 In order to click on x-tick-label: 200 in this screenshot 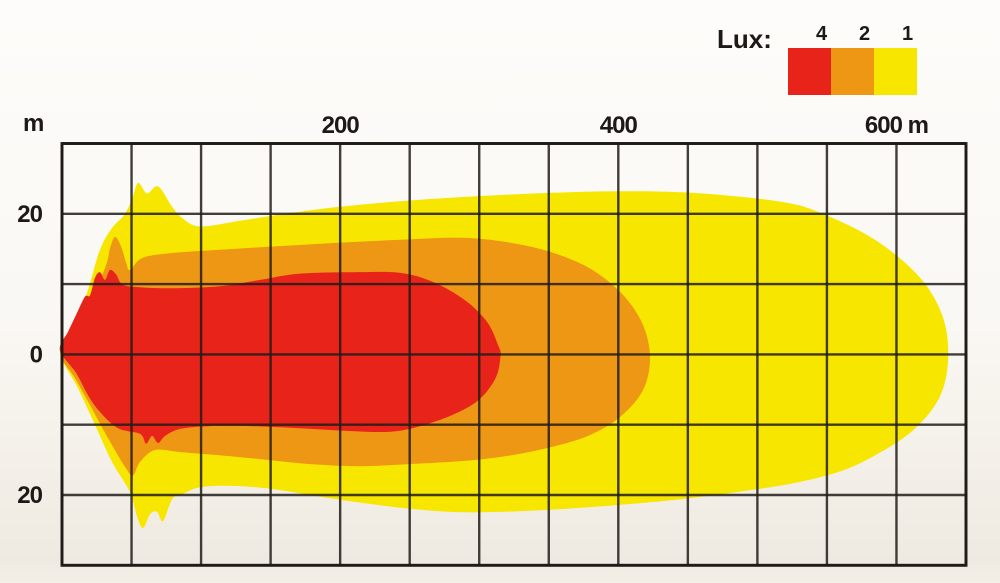, I will do `click(341, 125)`.